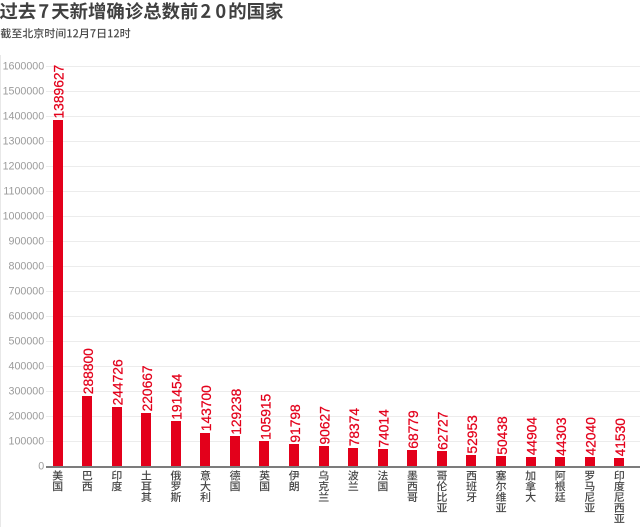 The image size is (640, 527). What do you see at coordinates (413, 429) in the screenshot?
I see `svg-text: 68779` at bounding box center [413, 429].